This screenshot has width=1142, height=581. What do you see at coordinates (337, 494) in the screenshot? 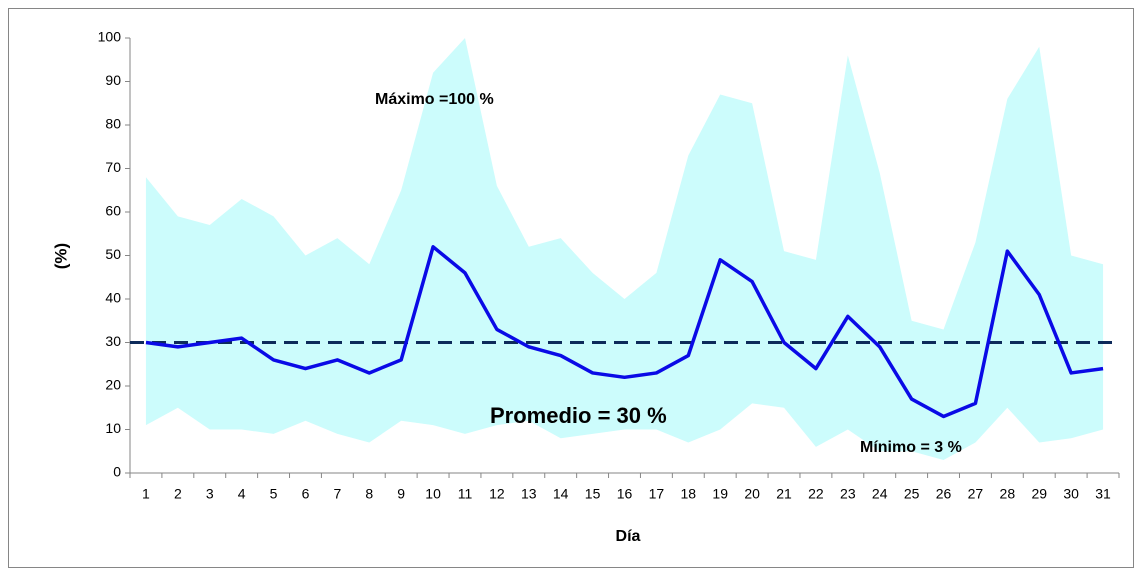
I see `x-tick-label: 7` at bounding box center [337, 494].